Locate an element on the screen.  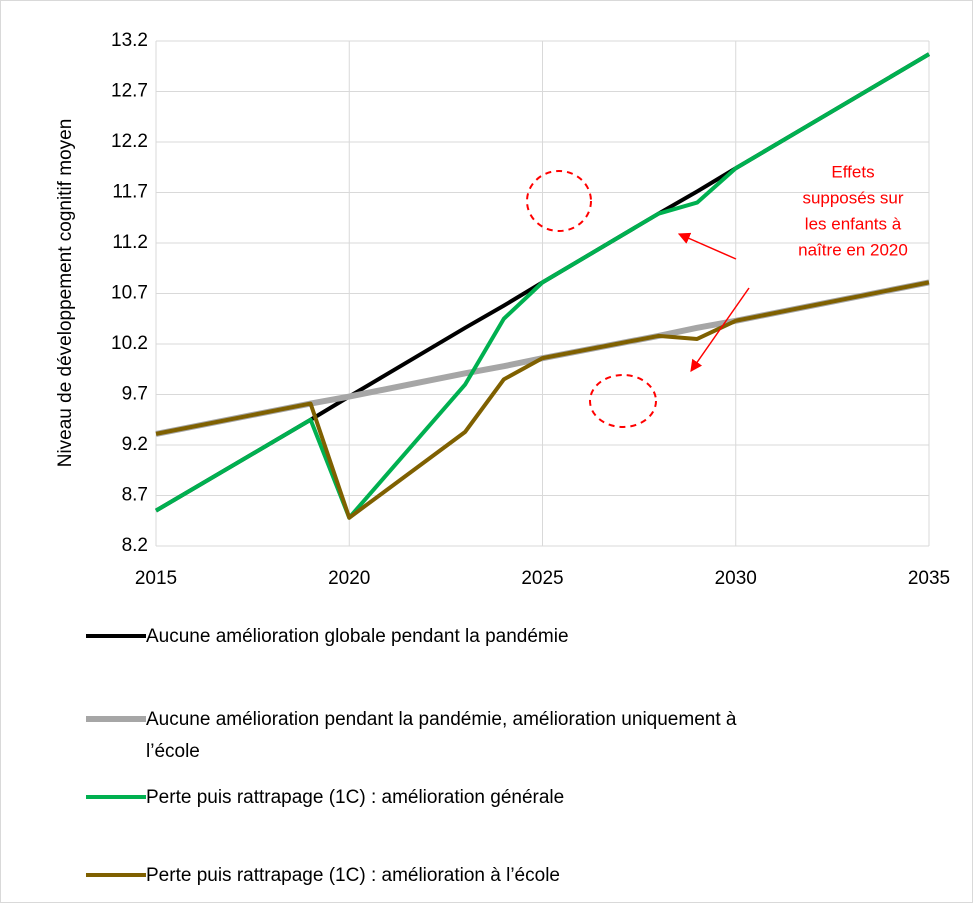
y-tick-label: 12.2 is located at coordinates (129, 141).